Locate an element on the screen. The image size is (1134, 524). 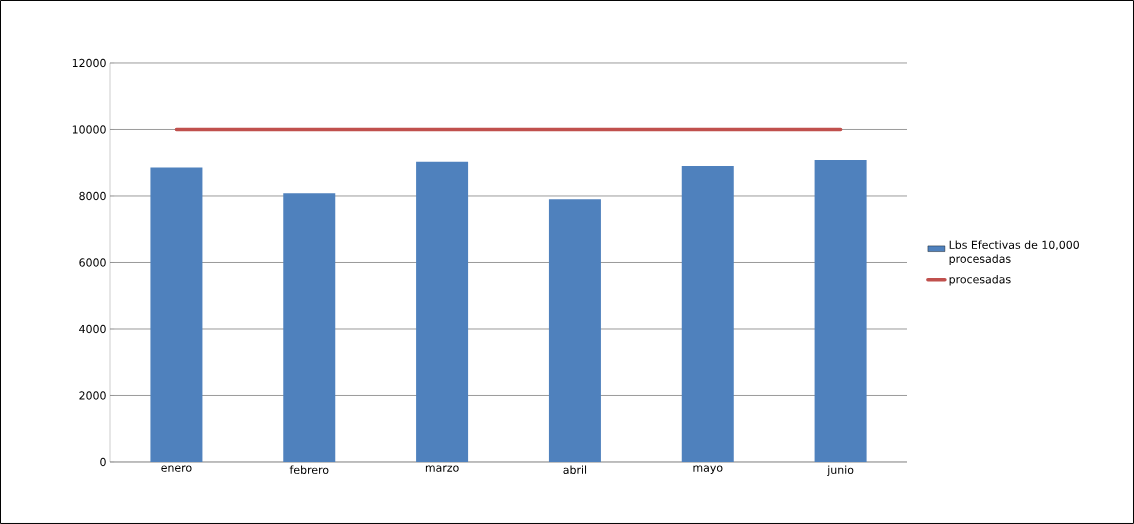
x-tick-label: febrero is located at coordinates (309, 469).